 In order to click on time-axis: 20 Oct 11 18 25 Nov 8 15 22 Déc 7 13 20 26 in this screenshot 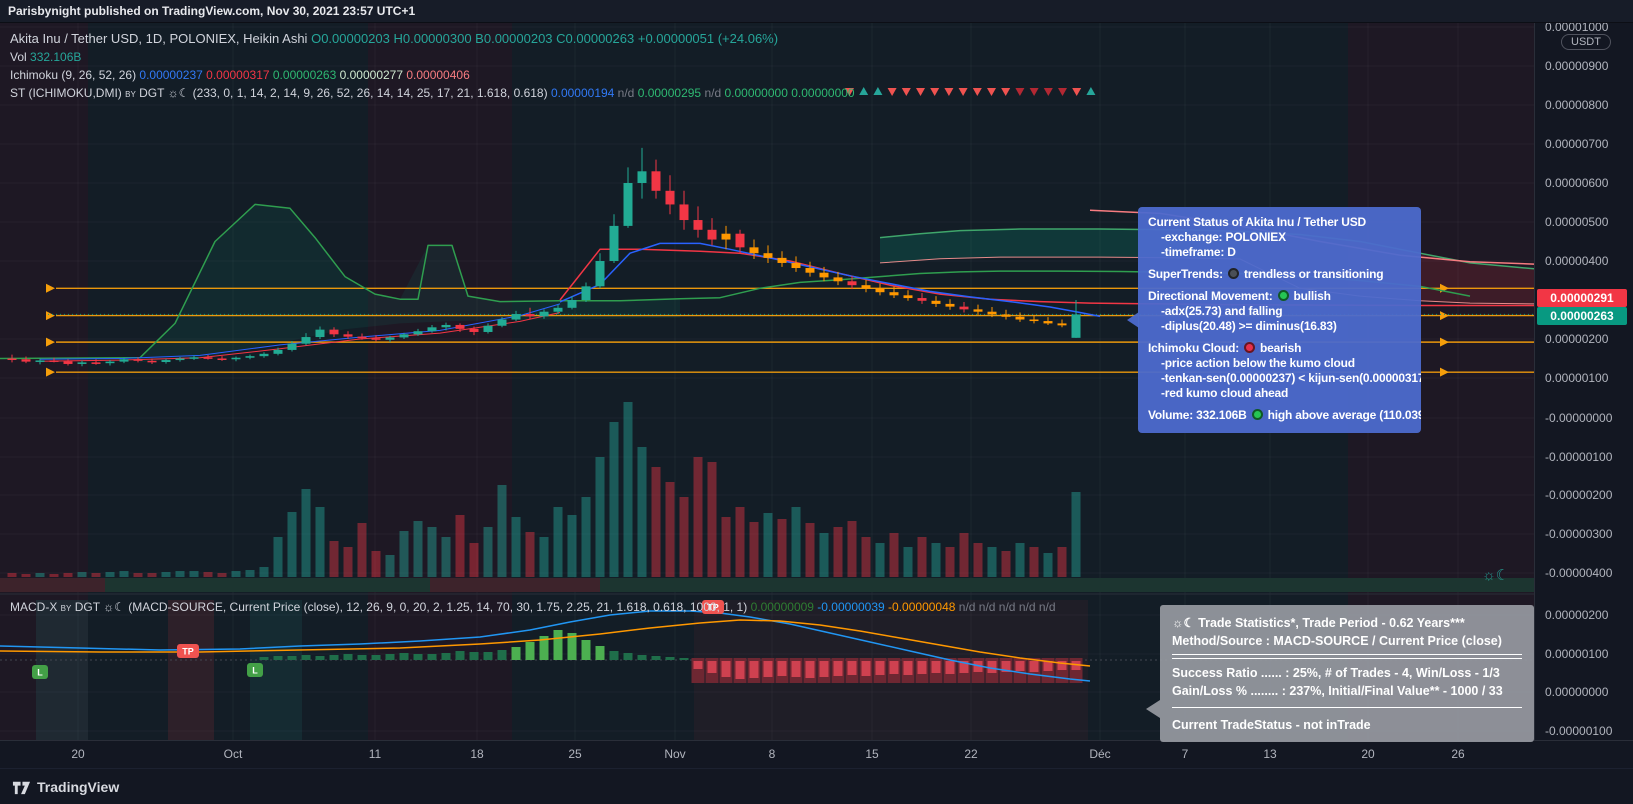, I will do `click(816, 754)`.